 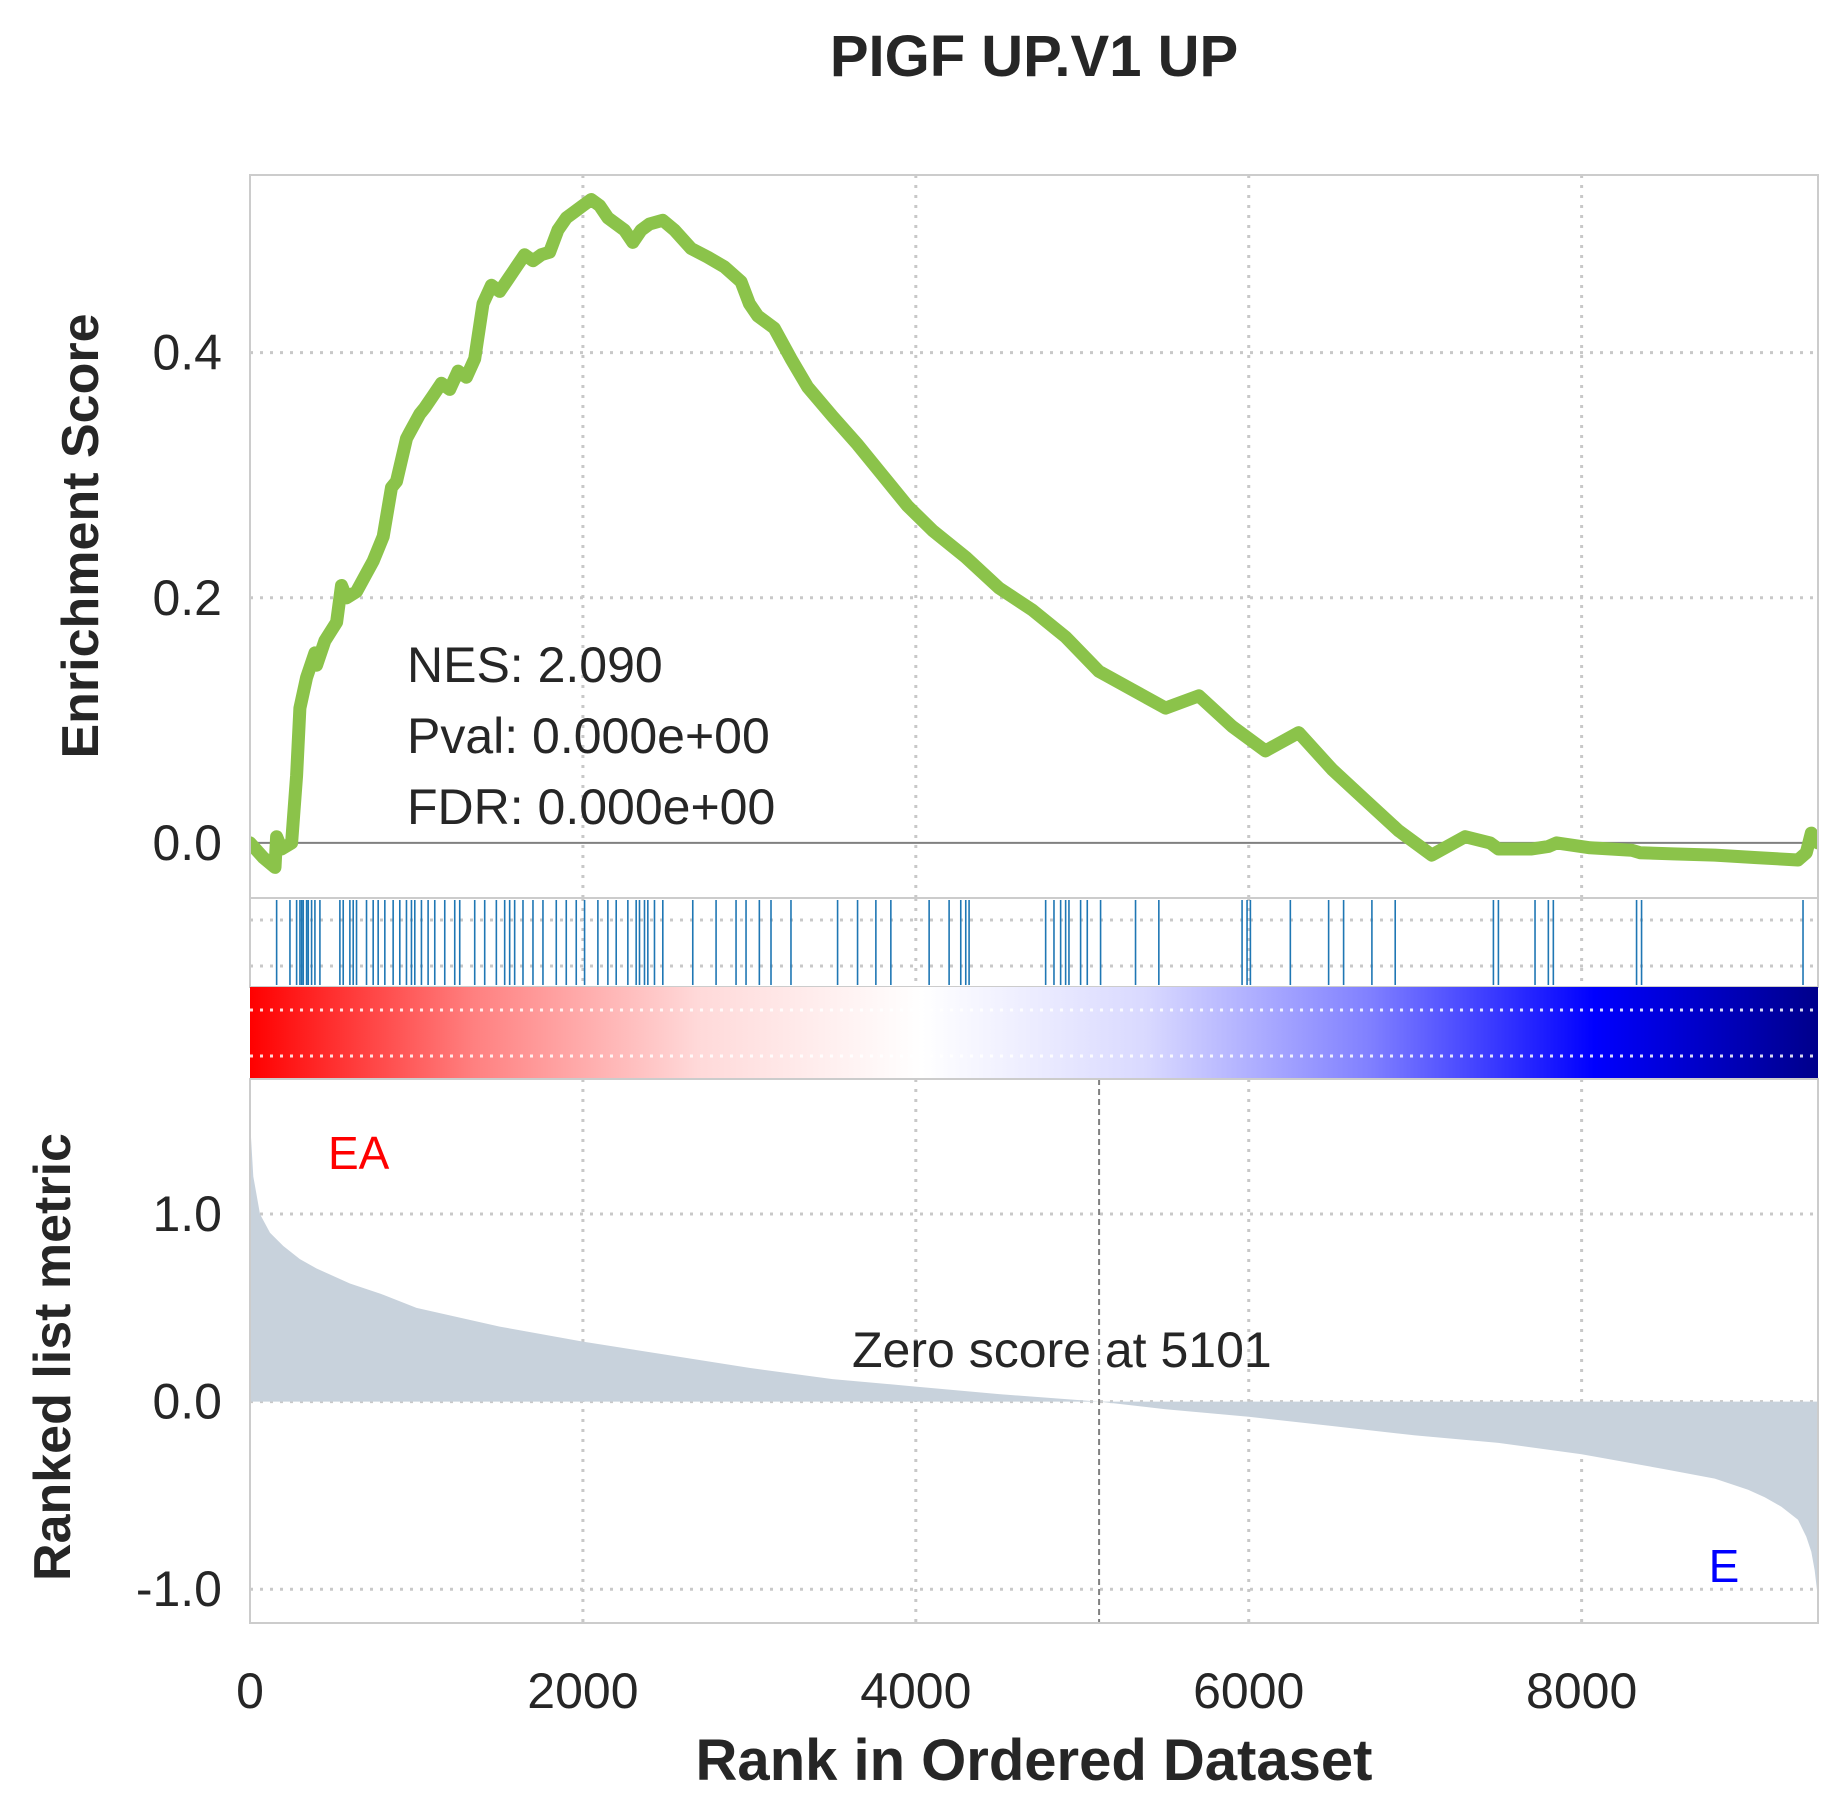 I want to click on es-y-tick-label: 0.4, so click(x=187, y=353).